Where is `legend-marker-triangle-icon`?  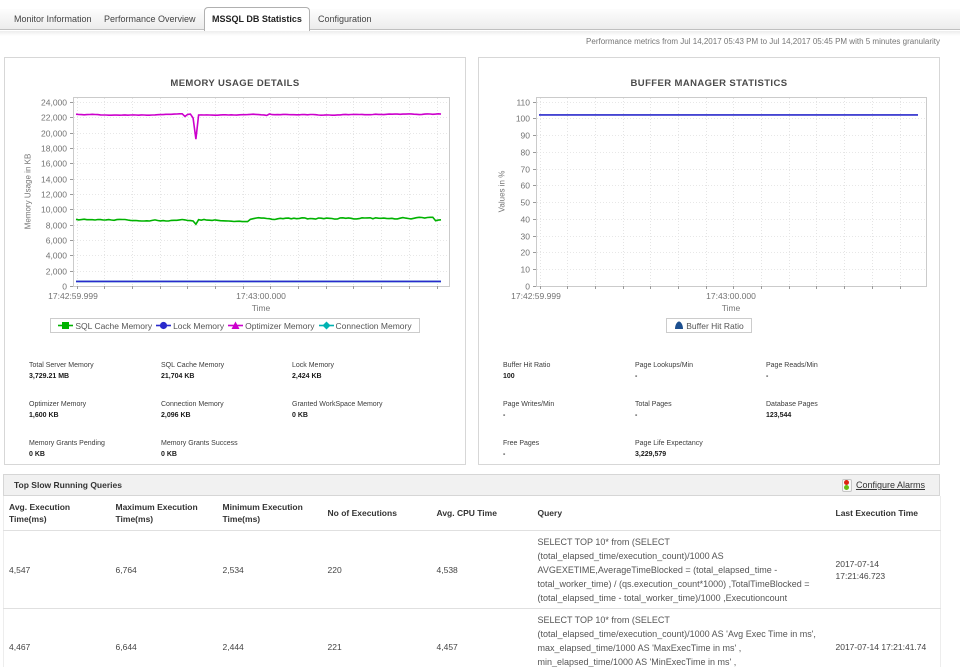
legend-marker-triangle-icon is located at coordinates (236, 325).